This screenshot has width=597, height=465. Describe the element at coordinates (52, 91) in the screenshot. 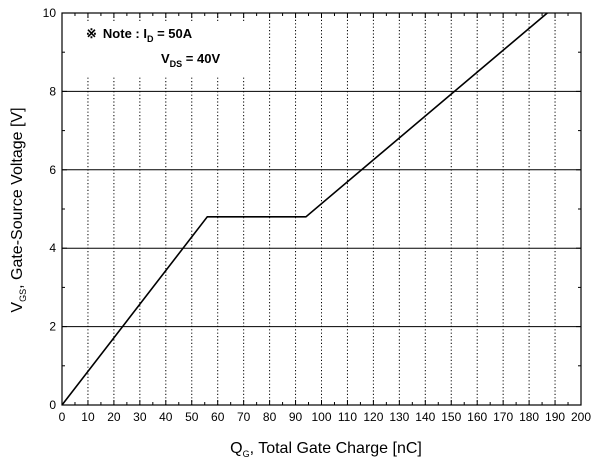

I see `y-tick-label: 8` at that location.